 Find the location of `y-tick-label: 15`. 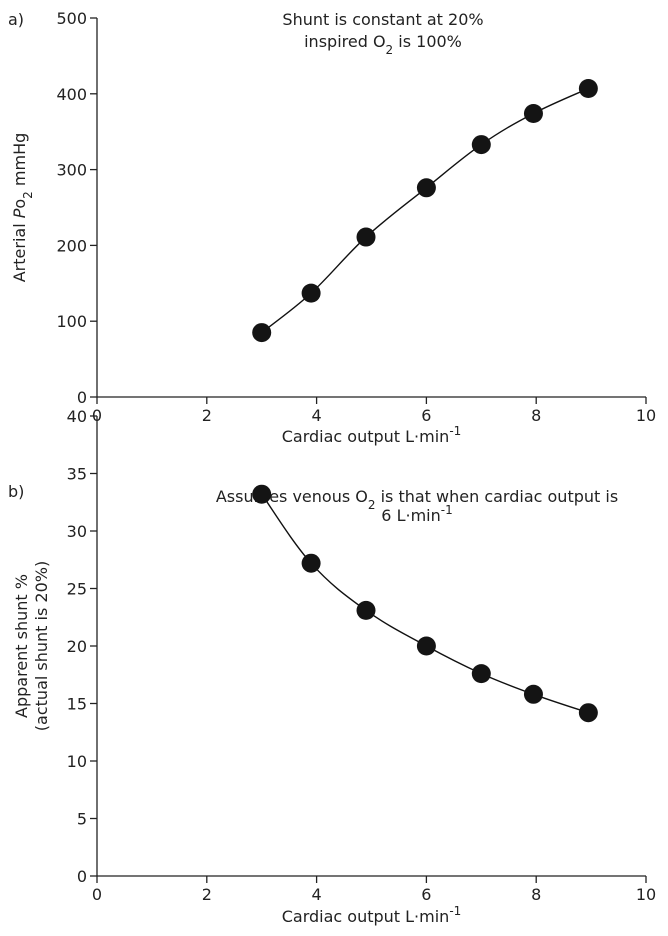

y-tick-label: 15 is located at coordinates (77, 704).